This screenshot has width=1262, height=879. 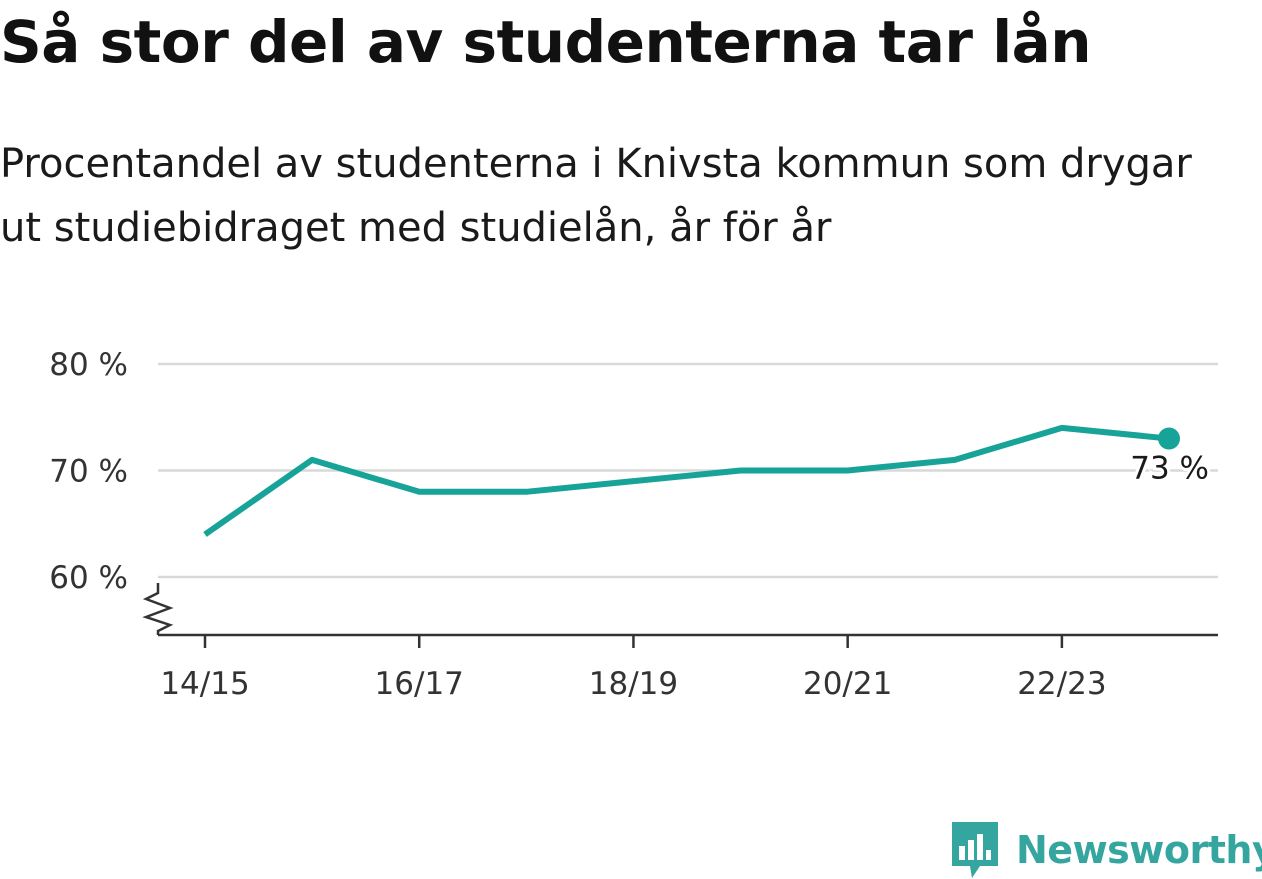 I want to click on x-tick-label: 14/15, so click(x=204, y=684).